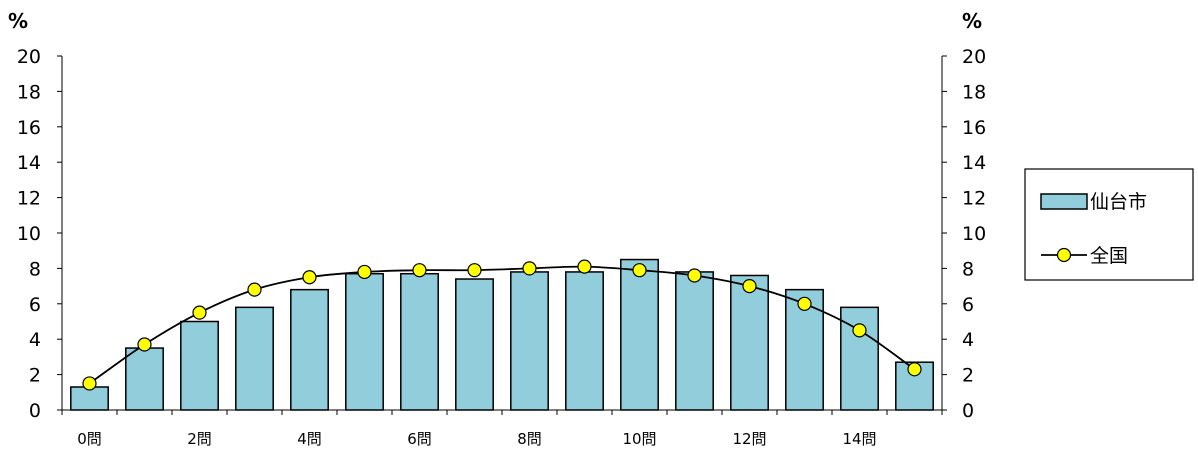 The height and width of the screenshot is (458, 1198). I want to click on y-axis-left: 0 2 4 6 8 10 12 14 16 18 20, so click(40, 234).